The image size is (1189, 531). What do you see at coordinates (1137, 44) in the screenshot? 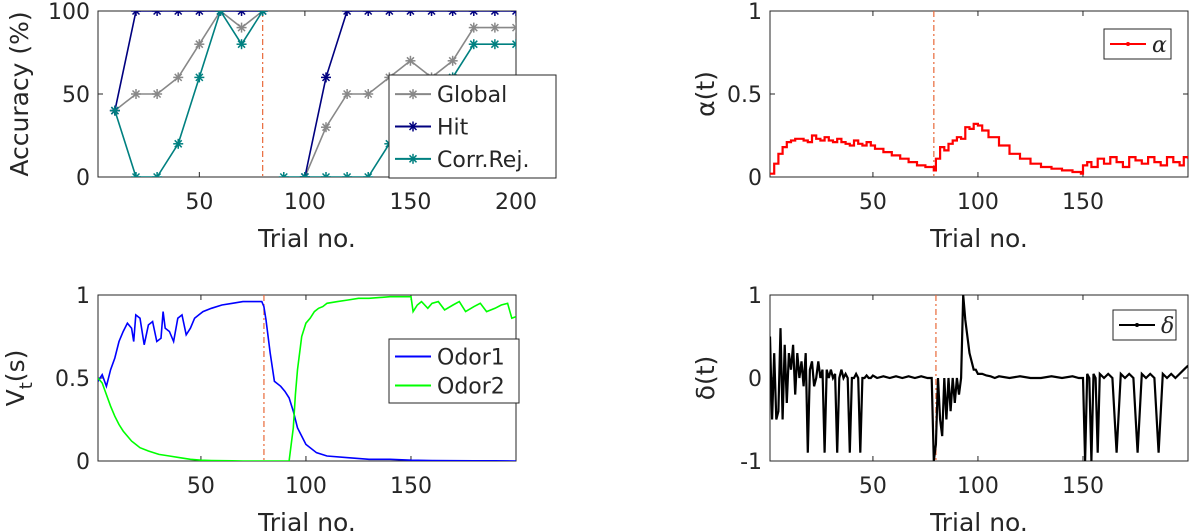
I see `legend: α` at bounding box center [1137, 44].